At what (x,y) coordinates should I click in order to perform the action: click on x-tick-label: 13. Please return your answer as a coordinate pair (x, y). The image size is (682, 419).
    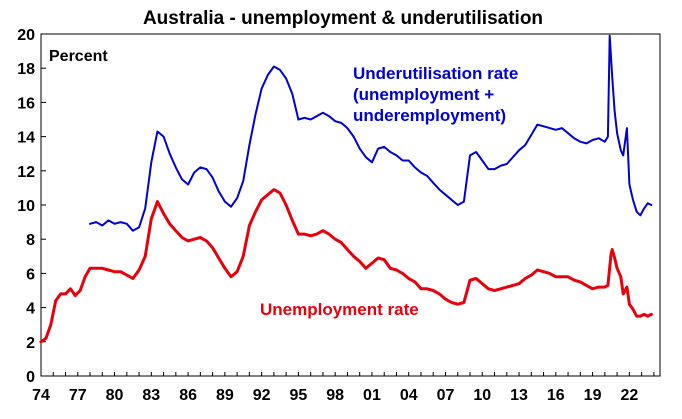
    Looking at the image, I should click on (519, 395).